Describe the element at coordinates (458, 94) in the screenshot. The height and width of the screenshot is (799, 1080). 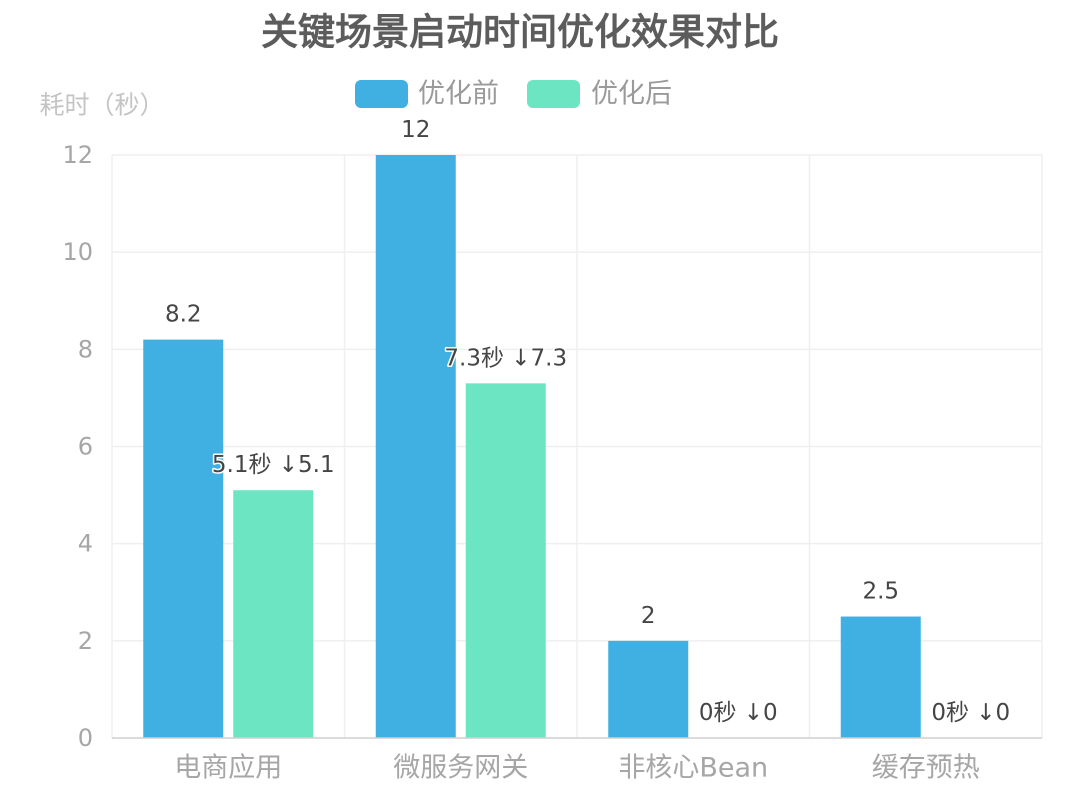
I see `legend-label: 优化前` at that location.